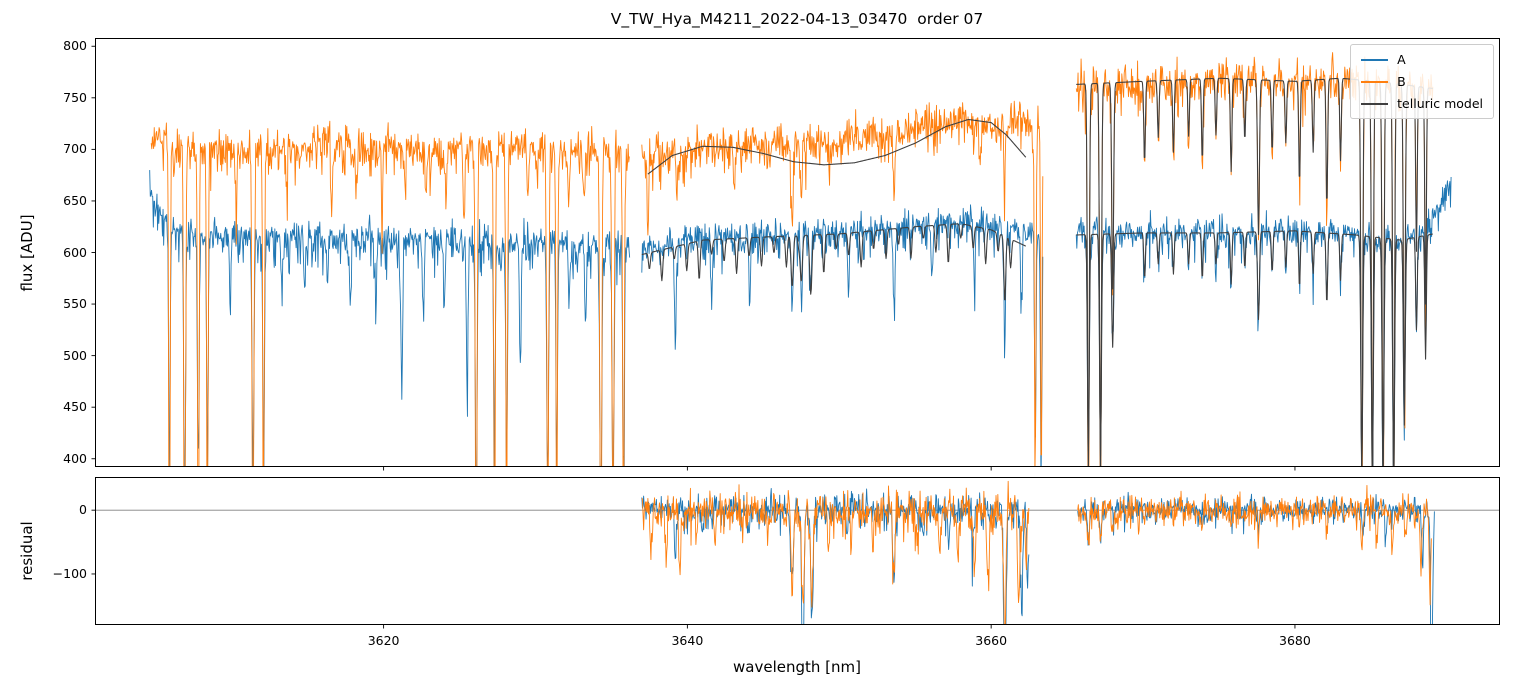  What do you see at coordinates (1422, 59) in the screenshot?
I see `legend-entry: A` at bounding box center [1422, 59].